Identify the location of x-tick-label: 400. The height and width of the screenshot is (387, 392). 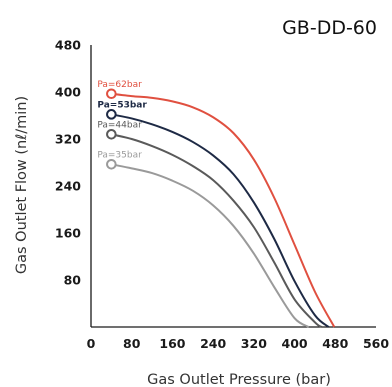
(295, 343).